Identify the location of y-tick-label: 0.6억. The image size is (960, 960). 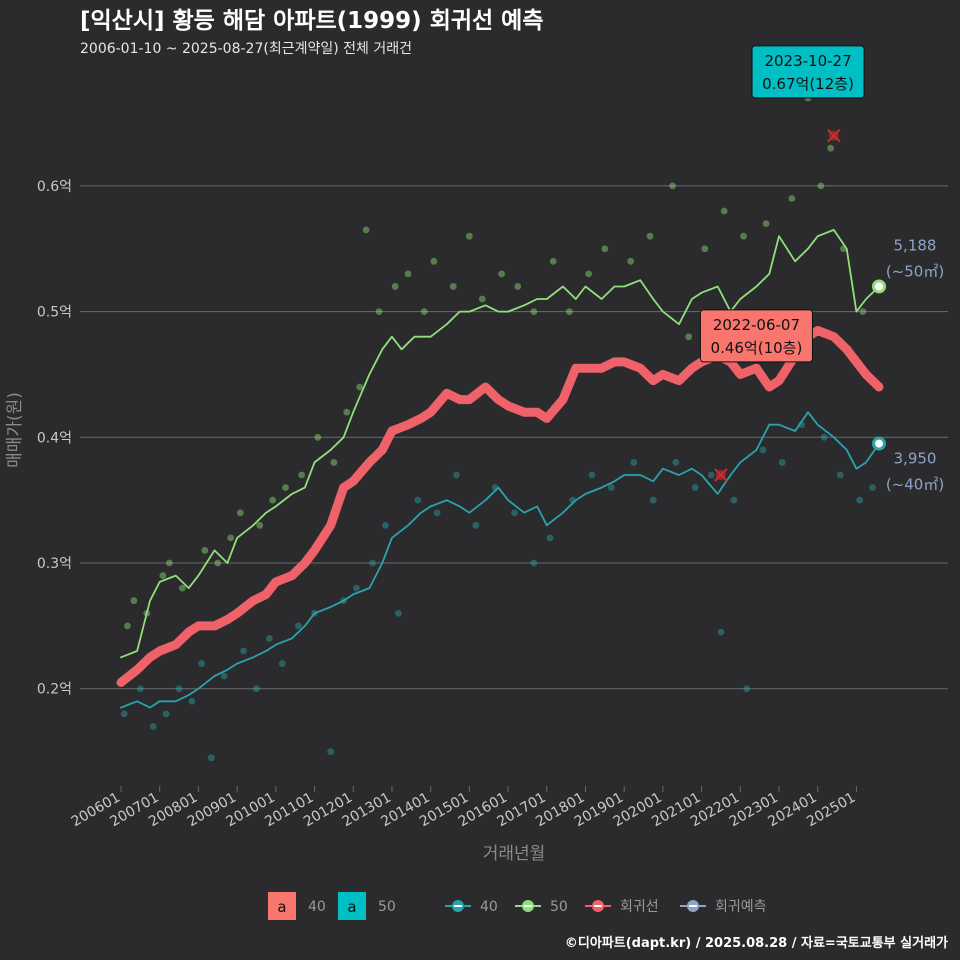
(54, 187).